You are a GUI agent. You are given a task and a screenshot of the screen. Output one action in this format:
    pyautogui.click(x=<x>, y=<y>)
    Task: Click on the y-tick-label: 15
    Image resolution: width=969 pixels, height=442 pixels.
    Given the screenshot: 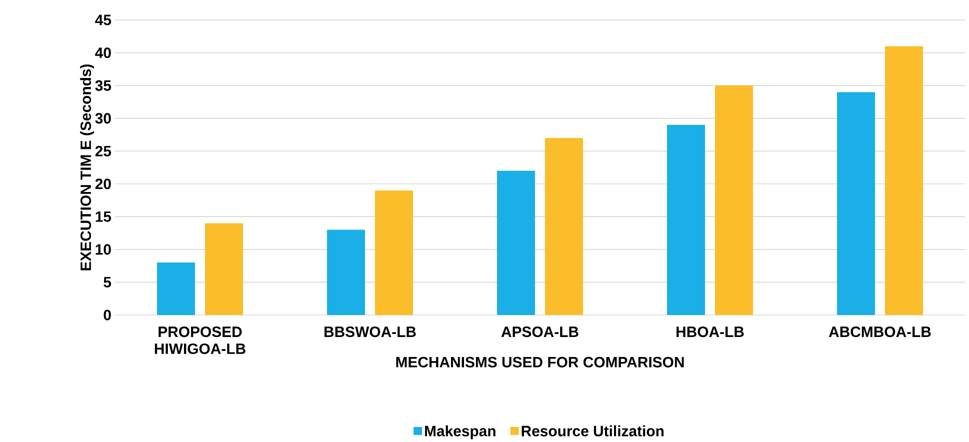 What is the action you would take?
    pyautogui.click(x=104, y=217)
    